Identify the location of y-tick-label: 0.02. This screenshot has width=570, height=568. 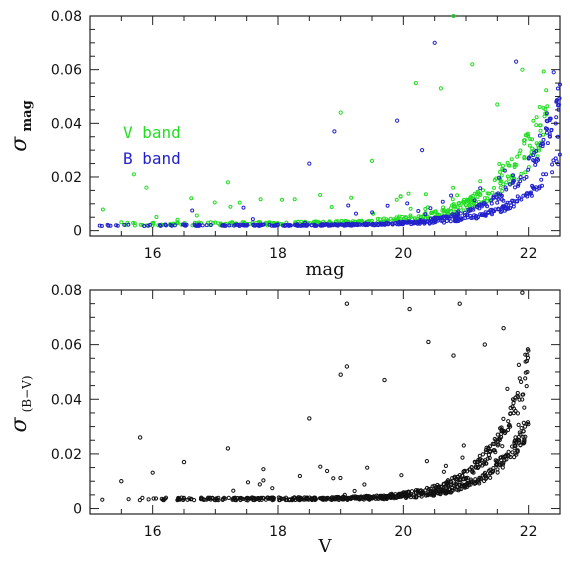
(66, 178).